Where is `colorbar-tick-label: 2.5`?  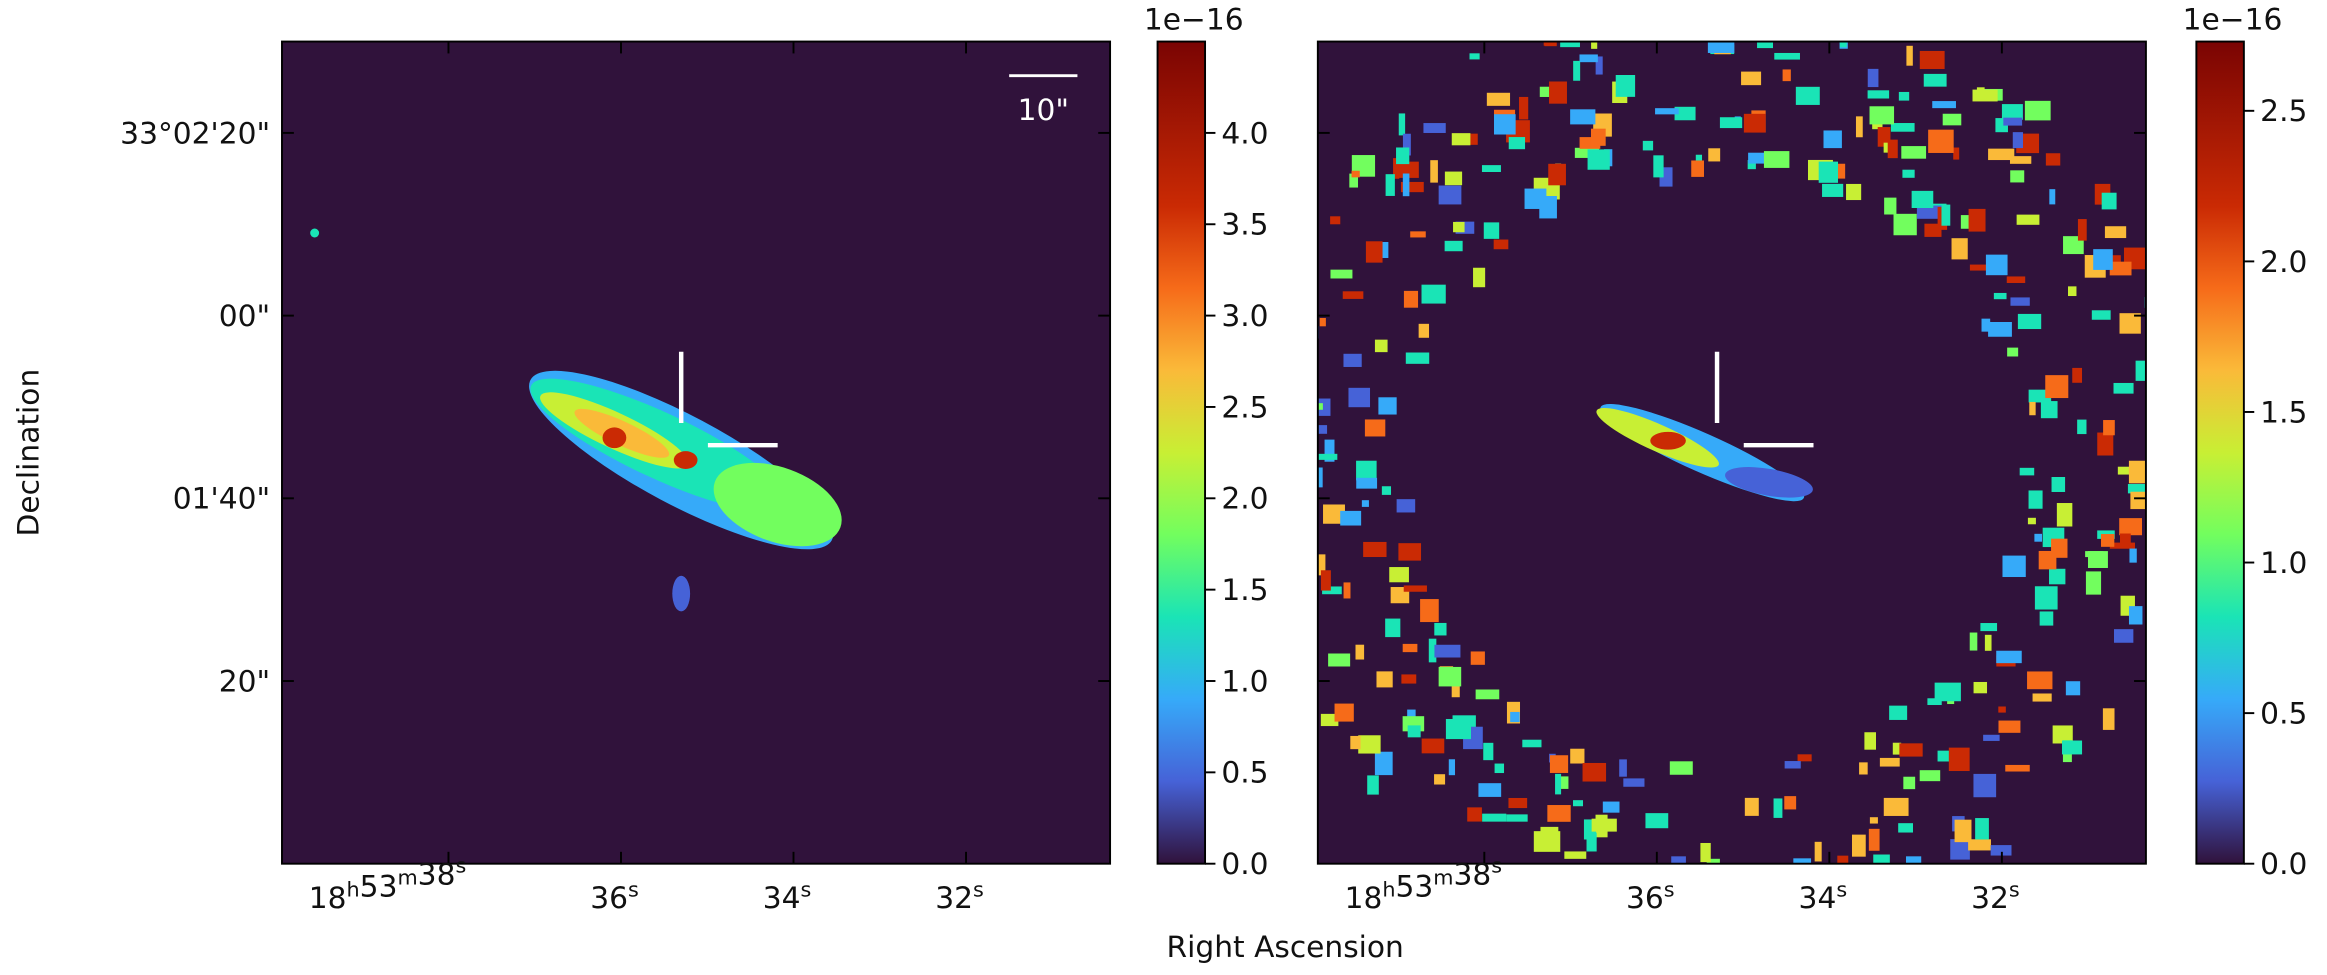 colorbar-tick-label: 2.5 is located at coordinates (1244, 406).